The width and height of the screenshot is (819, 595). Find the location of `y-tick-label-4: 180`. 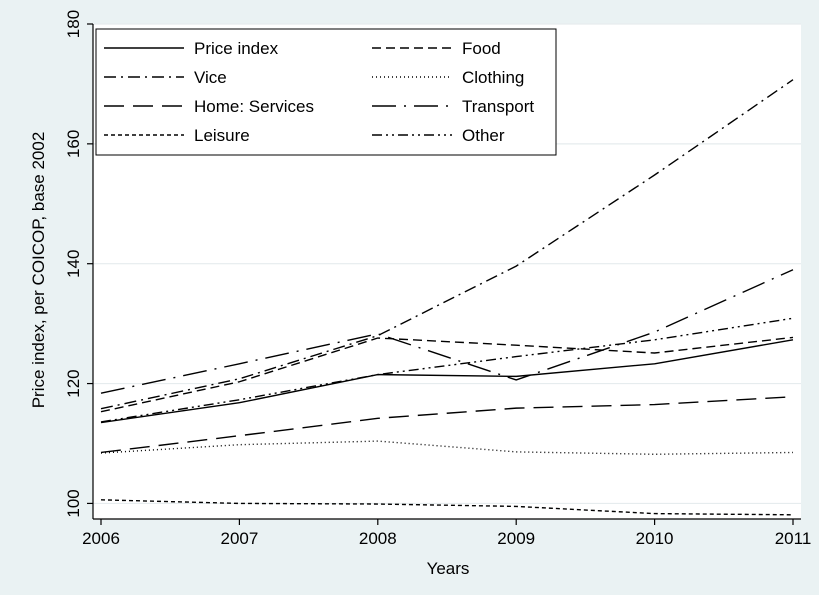

y-tick-label-4: 180 is located at coordinates (73, 24).